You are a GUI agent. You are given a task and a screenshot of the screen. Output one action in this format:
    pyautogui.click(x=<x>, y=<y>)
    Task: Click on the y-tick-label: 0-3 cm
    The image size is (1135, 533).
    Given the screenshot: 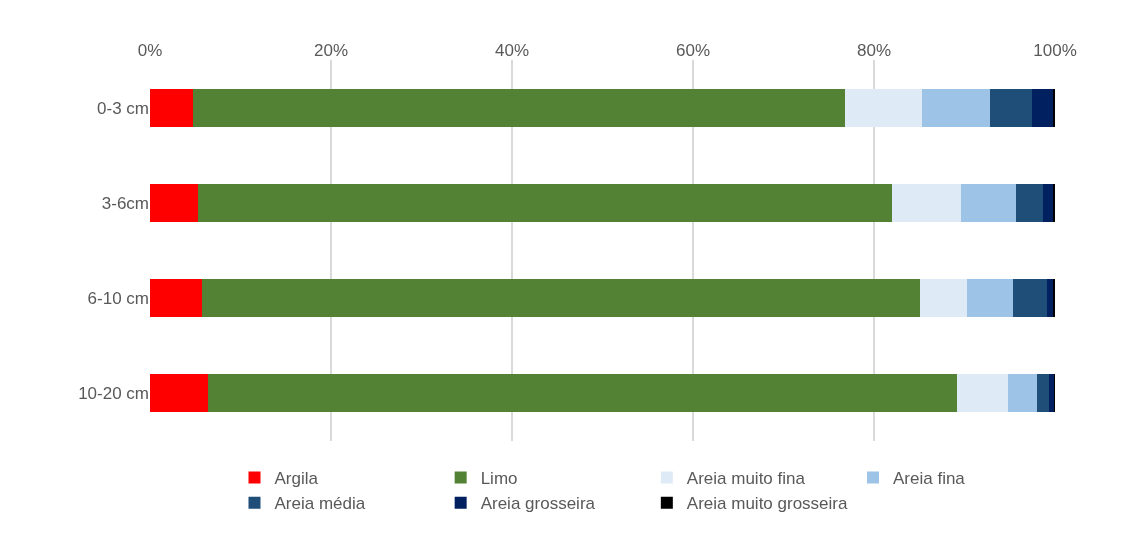 What is the action you would take?
    pyautogui.click(x=123, y=108)
    